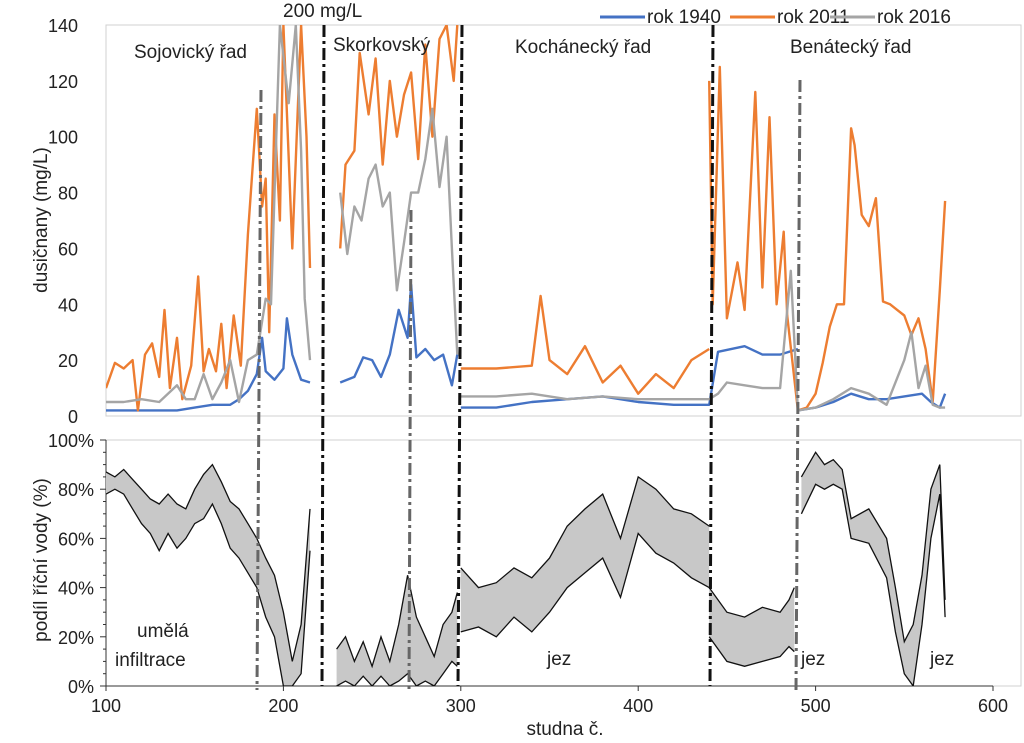 This screenshot has height=743, width=1024. Describe the element at coordinates (76, 539) in the screenshot. I see `bottom-y-tick-label-3: 60%` at that location.